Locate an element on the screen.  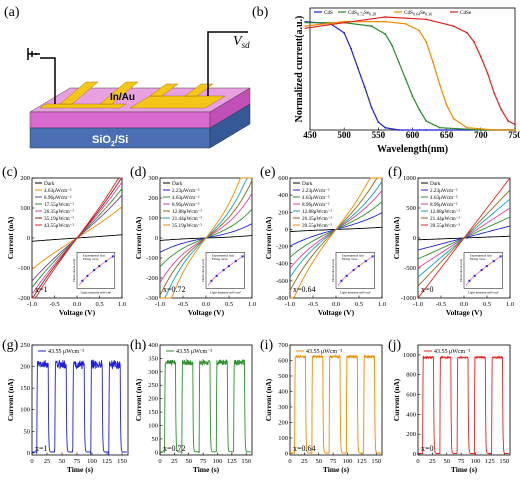
electrode-pad-left is located at coordinates (83, 106).